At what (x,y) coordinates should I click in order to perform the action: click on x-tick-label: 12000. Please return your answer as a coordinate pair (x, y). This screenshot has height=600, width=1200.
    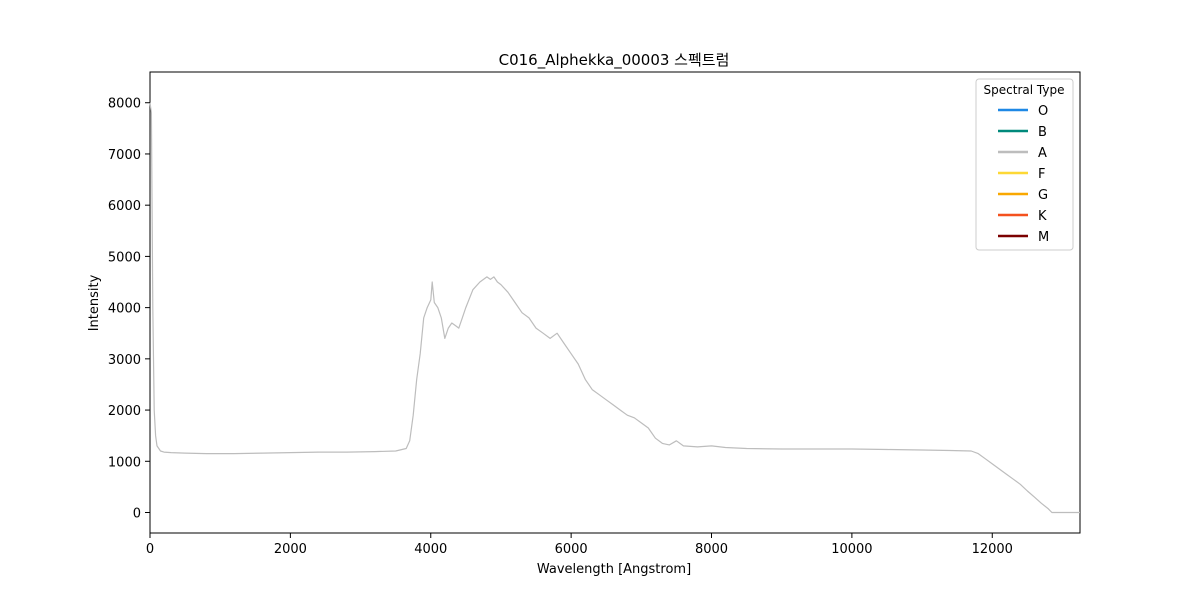
    Looking at the image, I should click on (992, 549).